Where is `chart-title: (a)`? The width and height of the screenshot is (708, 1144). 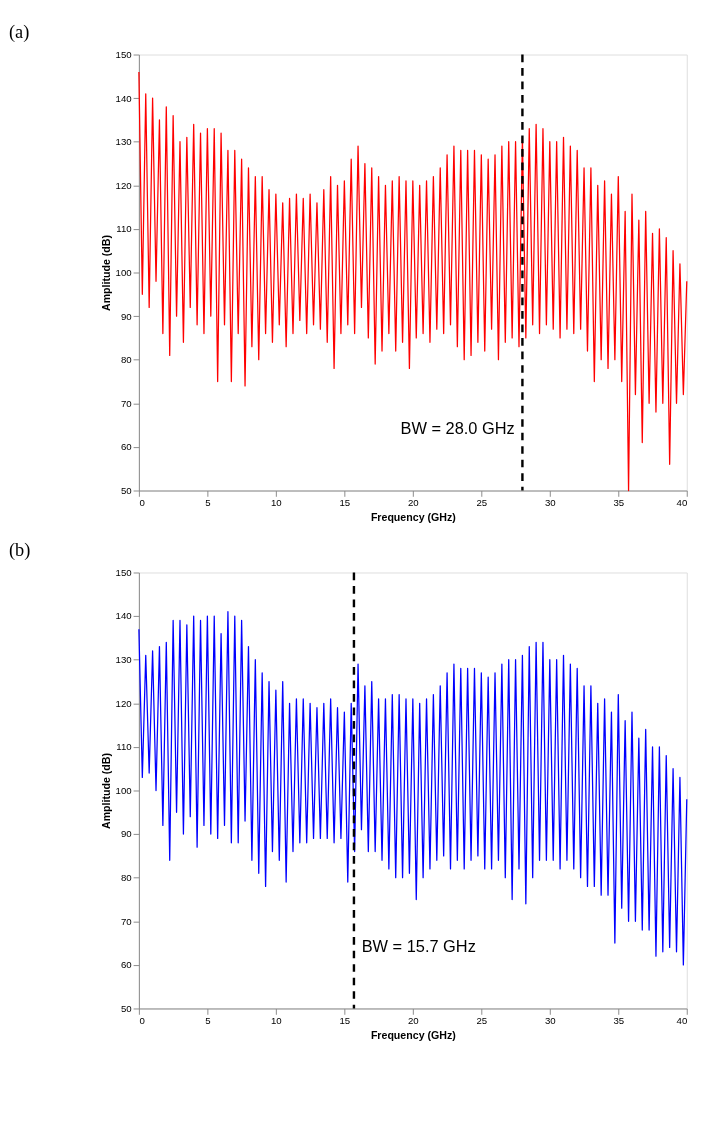 chart-title: (a) is located at coordinates (19, 33).